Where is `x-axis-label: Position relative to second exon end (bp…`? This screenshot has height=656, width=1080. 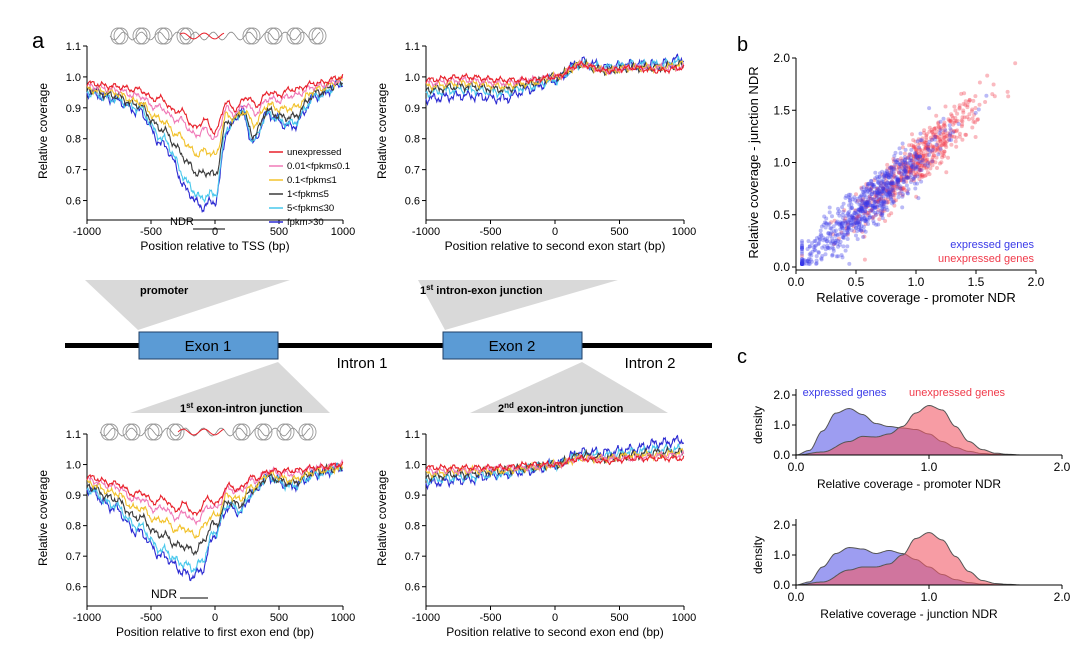 x-axis-label: Position relative to second exon end (bp… is located at coordinates (554, 632).